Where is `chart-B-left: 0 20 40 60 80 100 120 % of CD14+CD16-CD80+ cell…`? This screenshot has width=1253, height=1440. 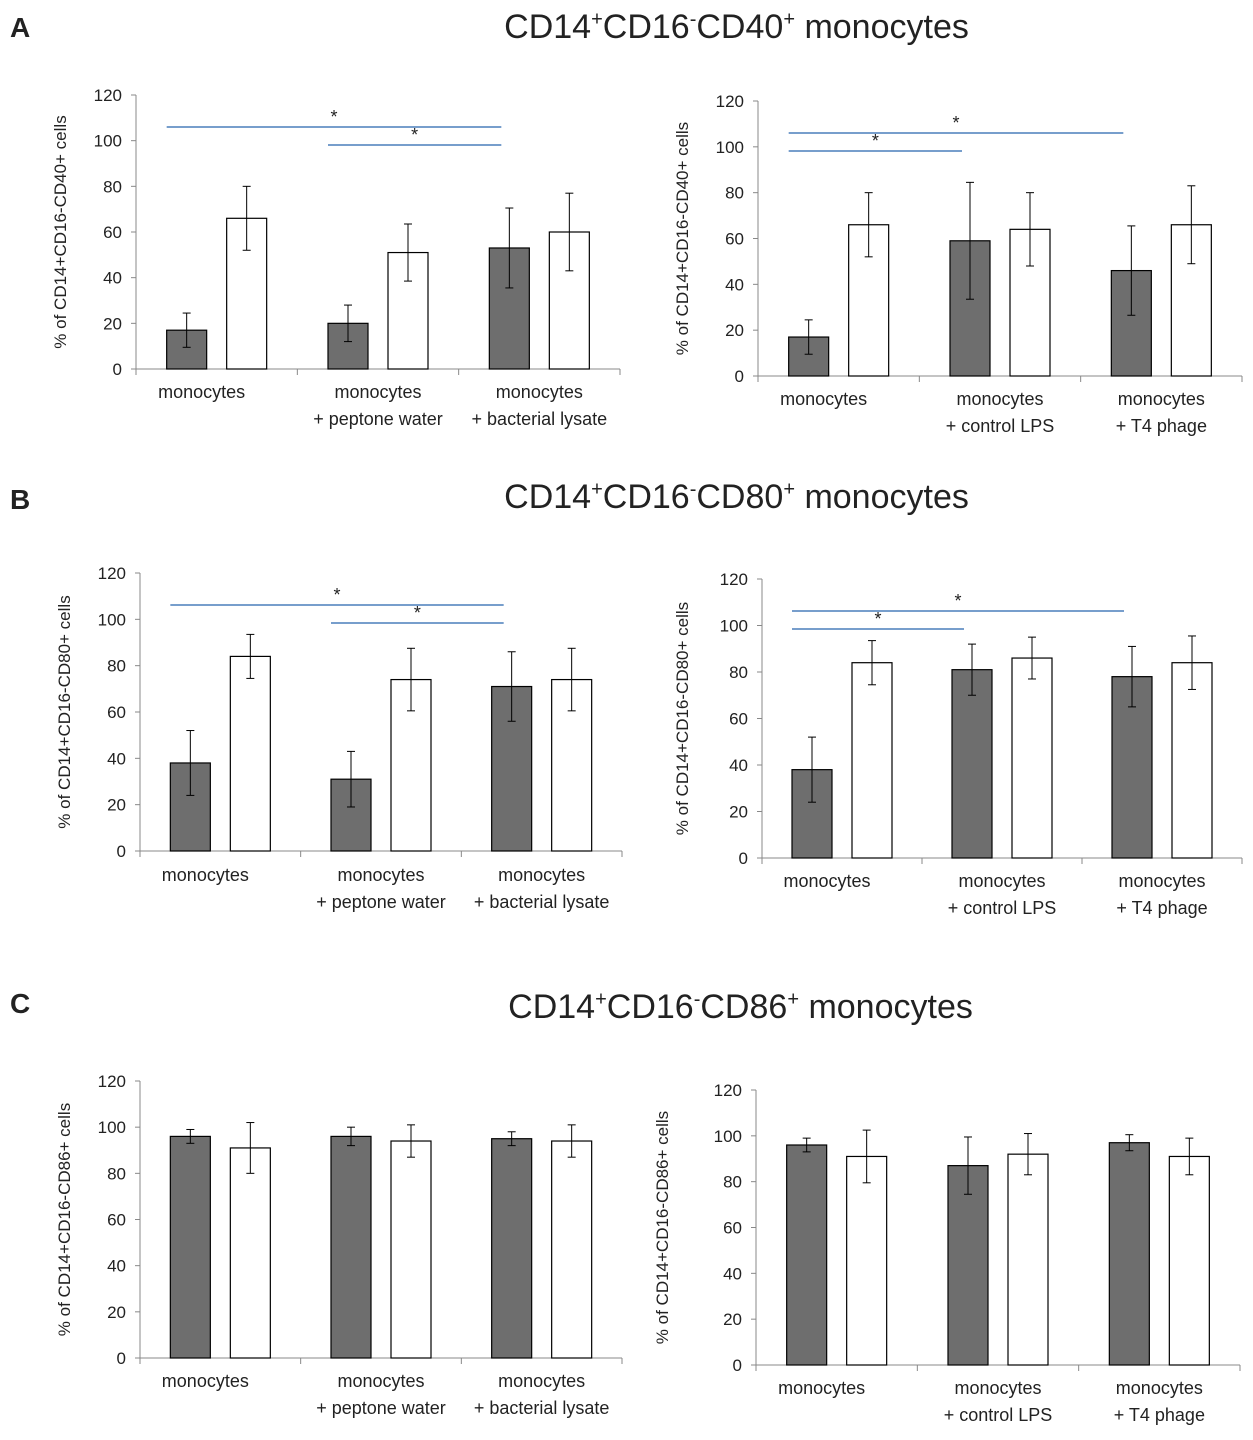 chart-B-left: 0 20 40 60 80 100 120 % of CD14+CD16-CD80+ cell… is located at coordinates (339, 738).